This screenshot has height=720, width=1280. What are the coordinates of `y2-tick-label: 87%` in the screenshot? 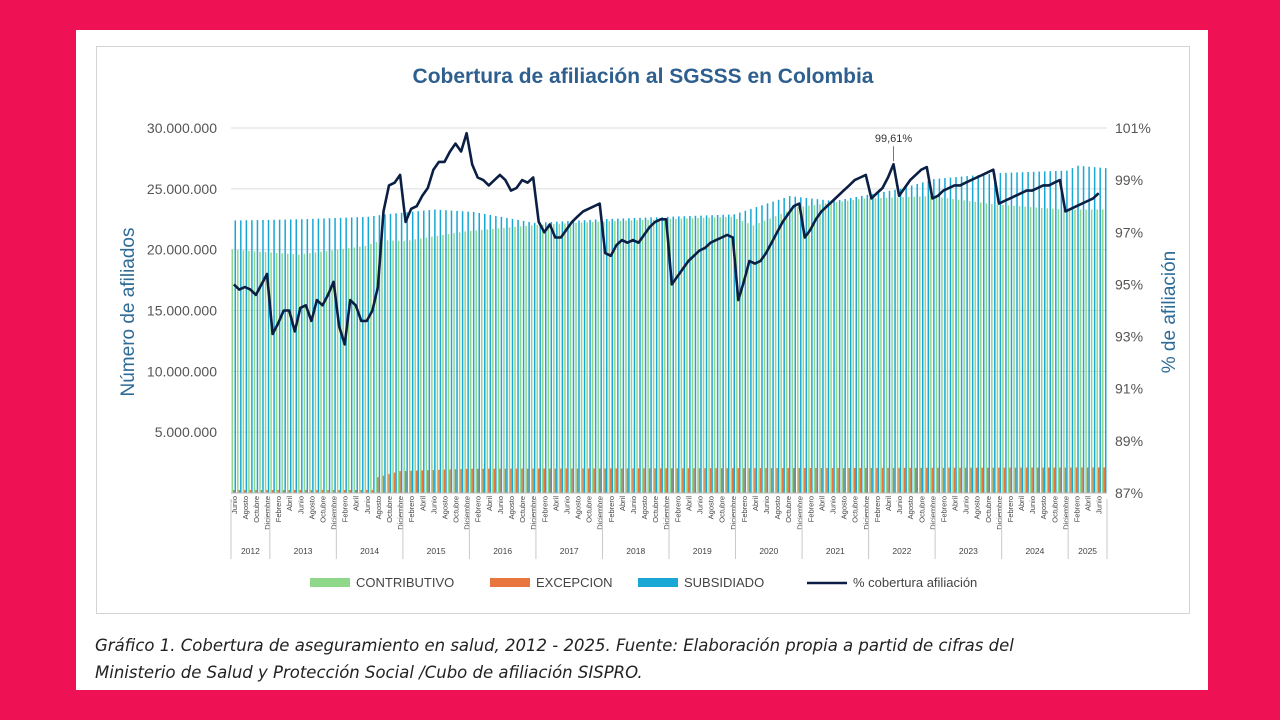 It's located at (1129, 493).